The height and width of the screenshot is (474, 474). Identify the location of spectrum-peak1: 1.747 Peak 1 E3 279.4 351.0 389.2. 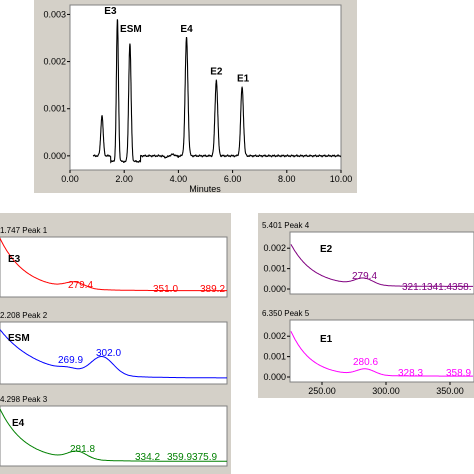
(114, 262).